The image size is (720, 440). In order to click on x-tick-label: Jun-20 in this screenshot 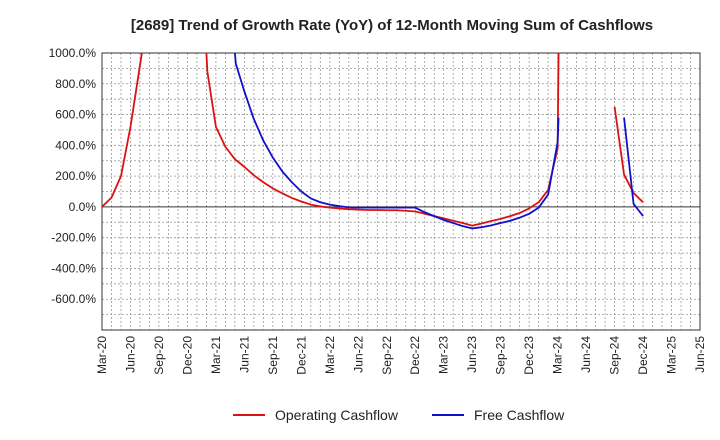, I will do `click(130, 354)`.